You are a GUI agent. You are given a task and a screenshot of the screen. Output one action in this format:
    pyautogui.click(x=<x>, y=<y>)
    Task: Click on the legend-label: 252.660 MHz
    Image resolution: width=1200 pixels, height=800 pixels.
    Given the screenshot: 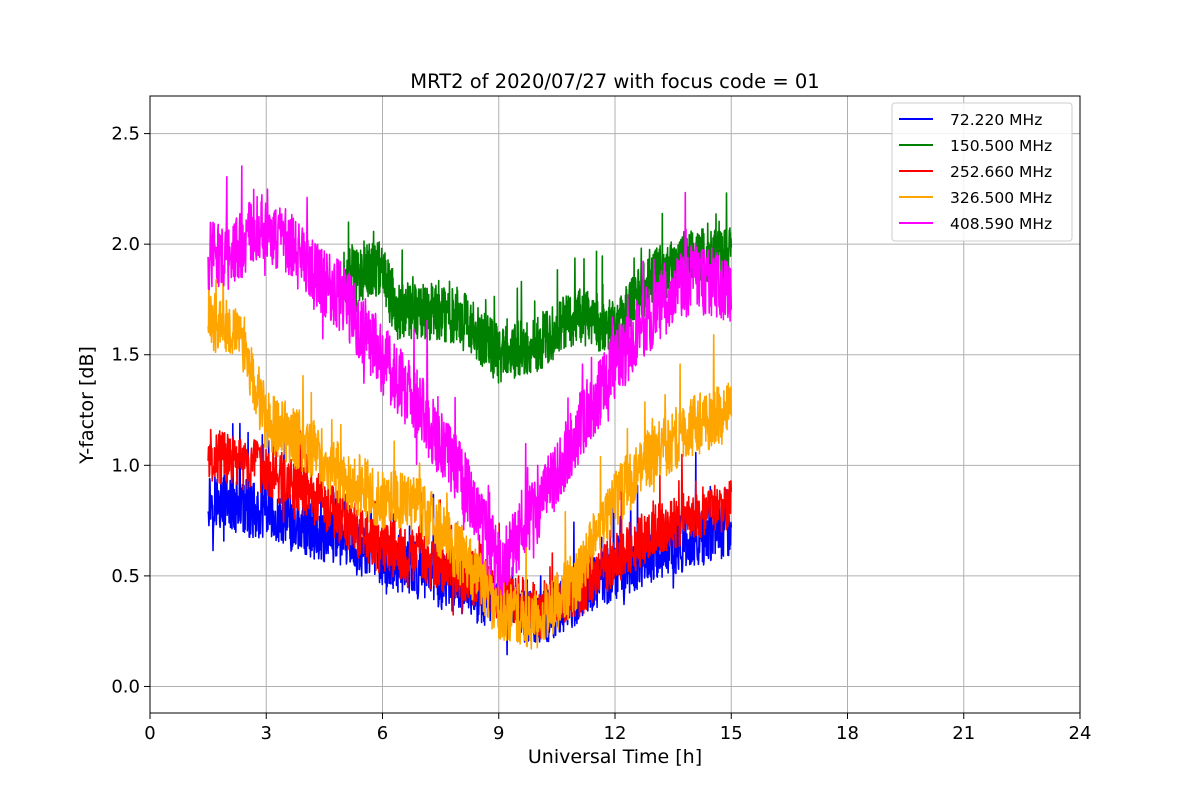 What is the action you would take?
    pyautogui.click(x=1001, y=172)
    